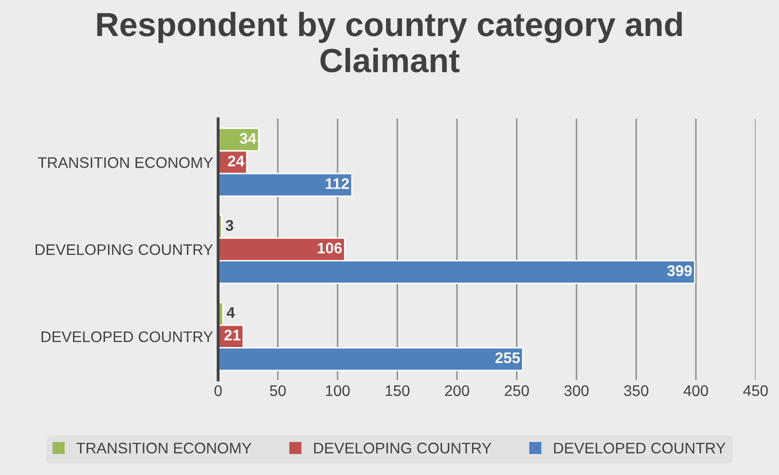 The image size is (779, 475). What do you see at coordinates (457, 390) in the screenshot?
I see `x-tick-label: 200` at bounding box center [457, 390].